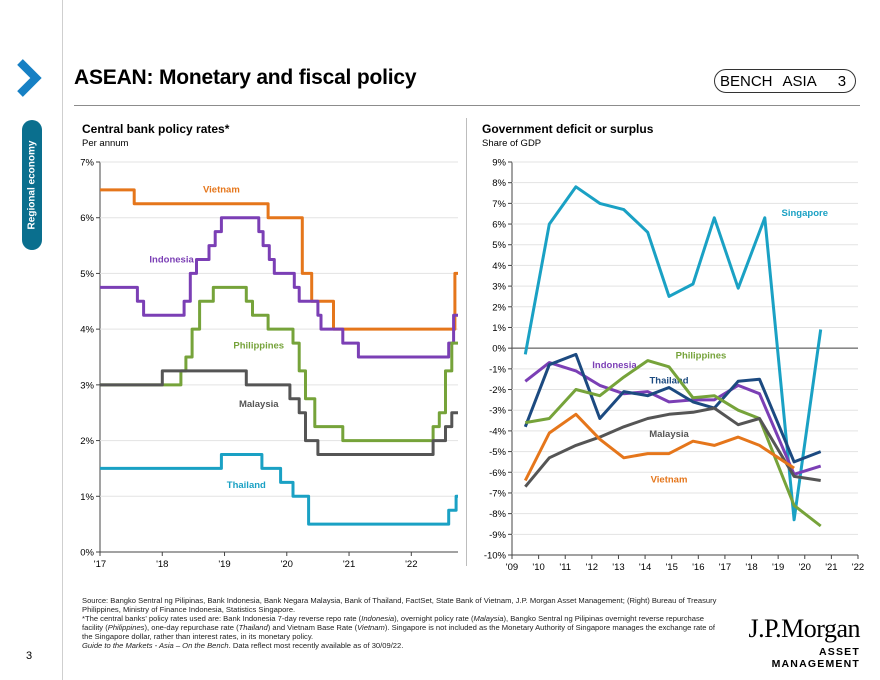 The height and width of the screenshot is (680, 880). Describe the element at coordinates (698, 567) in the screenshot. I see `x-tick-label-16: '16` at that location.